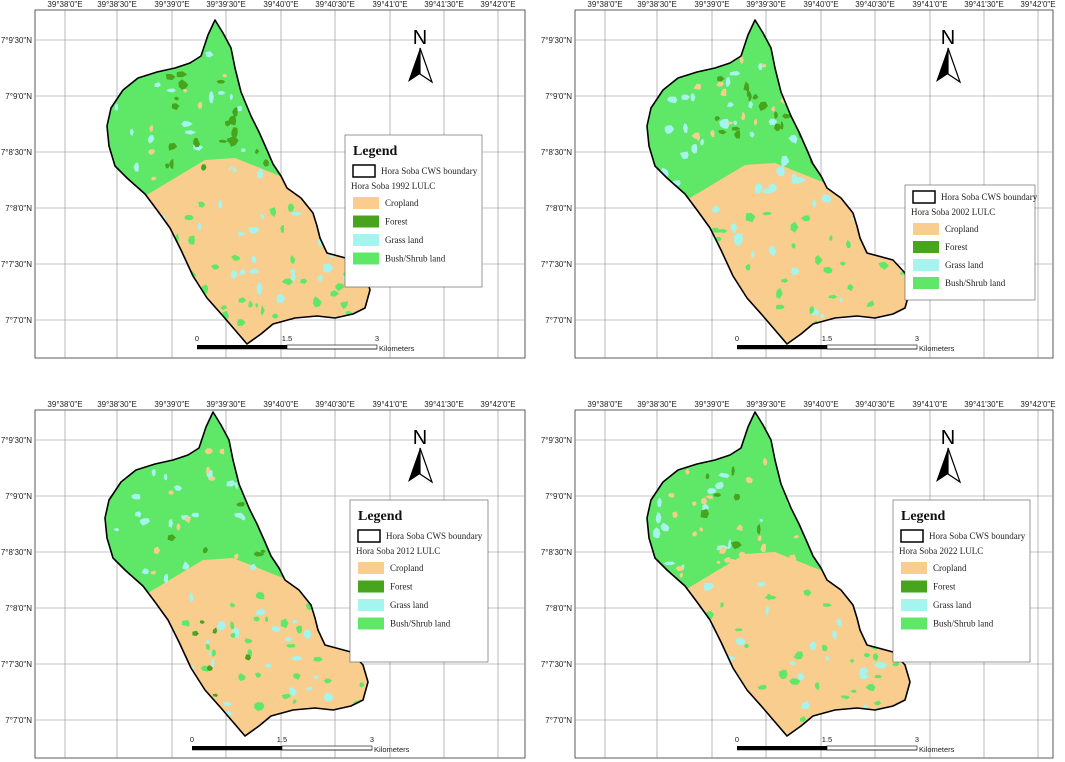 The width and height of the screenshot is (1065, 762). What do you see at coordinates (926, 283) in the screenshot?
I see `bush-shrub-swatch` at bounding box center [926, 283].